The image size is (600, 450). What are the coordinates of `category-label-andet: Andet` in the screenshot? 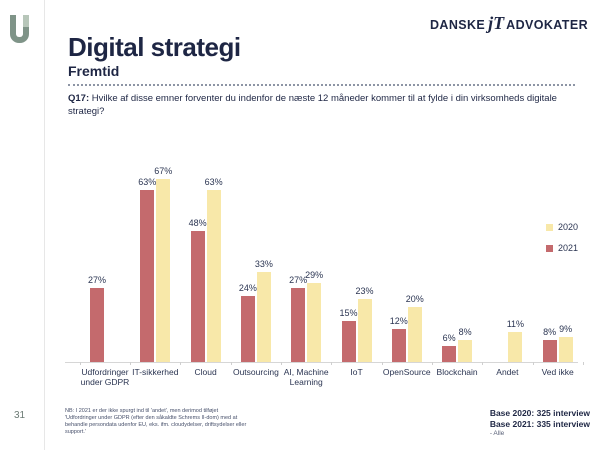 It's located at (507, 372).